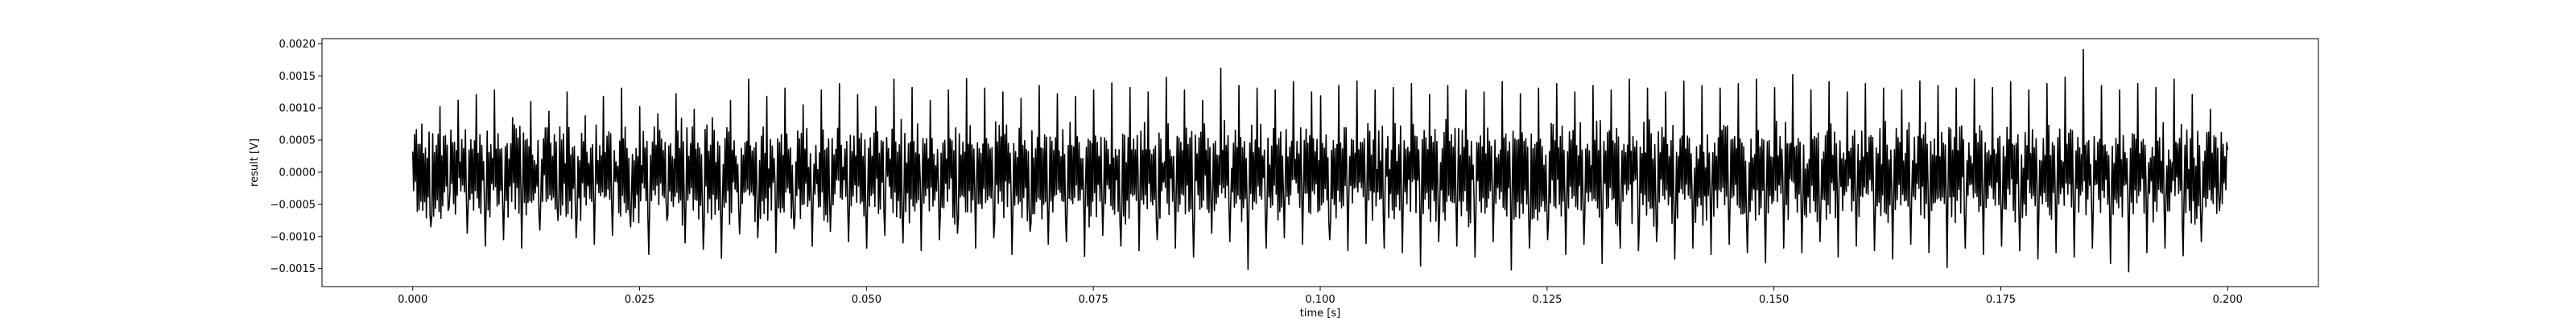 This screenshot has height=322, width=2576. Describe the element at coordinates (293, 269) in the screenshot. I see `y-tick-label: −0.0015` at that location.